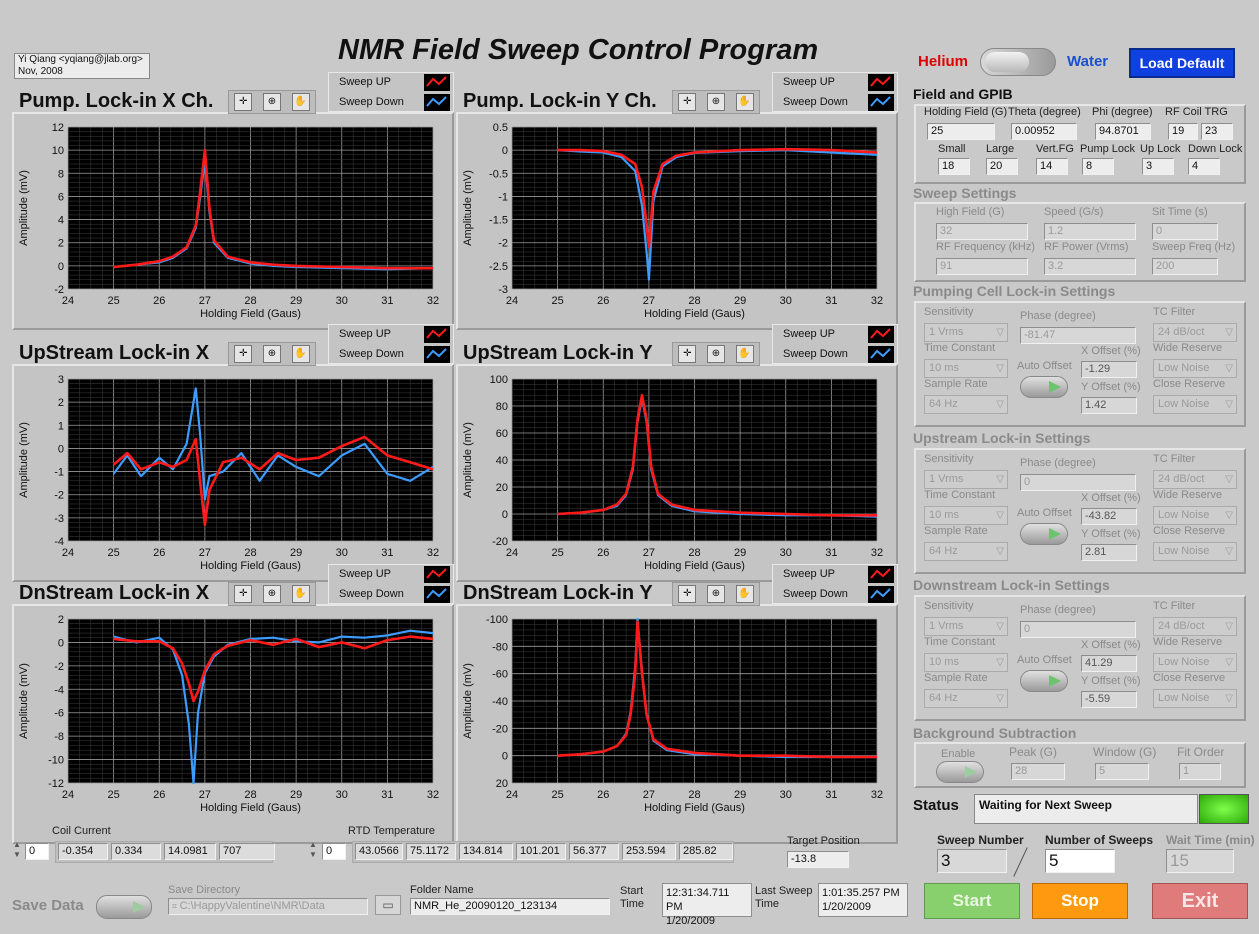 This screenshot has height=934, width=1259. Describe the element at coordinates (498, 174) in the screenshot. I see `y-tick-label: -0.5` at that location.